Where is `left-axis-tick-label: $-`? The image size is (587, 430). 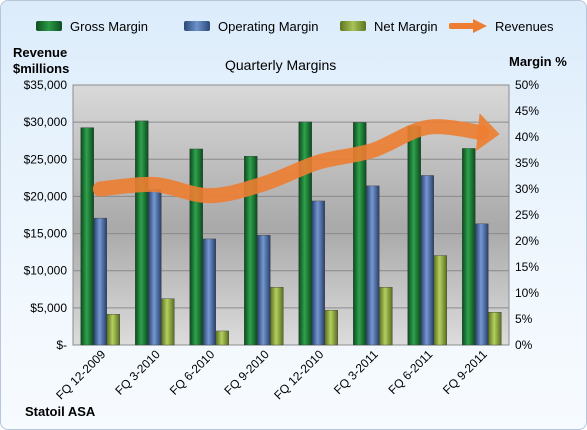
left-axis-tick-label: $- is located at coordinates (61, 345).